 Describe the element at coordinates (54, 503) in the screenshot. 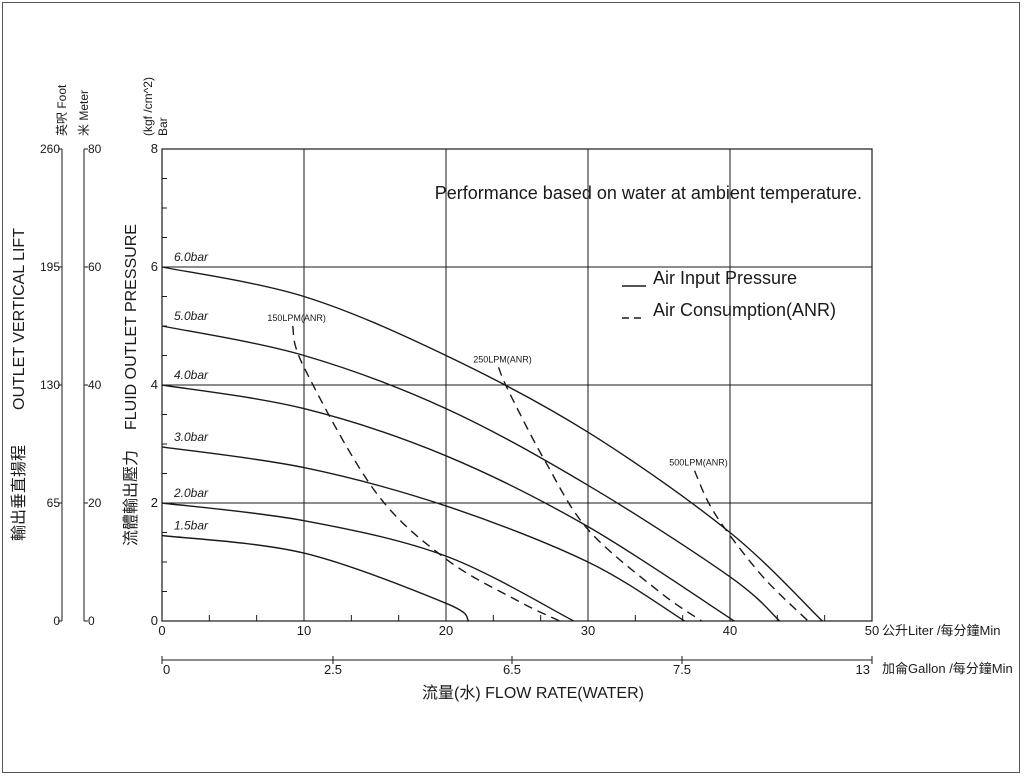

I see `foot-tick-label: 65` at that location.